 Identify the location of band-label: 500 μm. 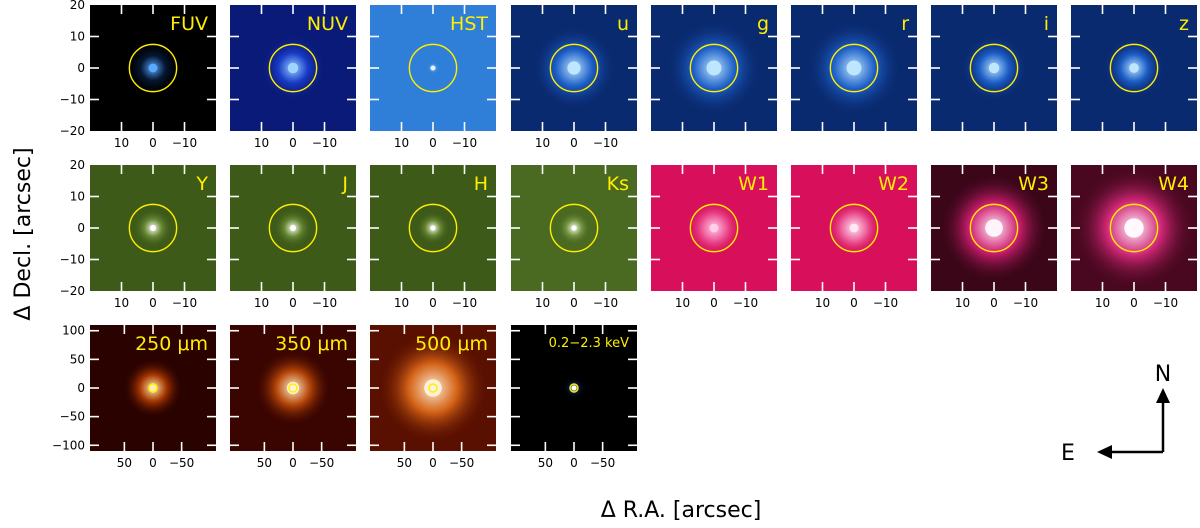
(451, 344).